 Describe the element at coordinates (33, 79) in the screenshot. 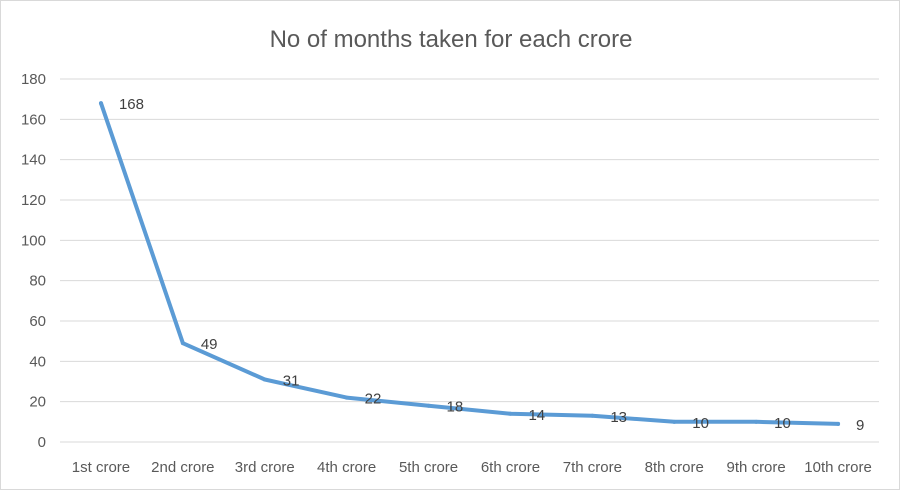

I see `y-tick-label: 180` at that location.